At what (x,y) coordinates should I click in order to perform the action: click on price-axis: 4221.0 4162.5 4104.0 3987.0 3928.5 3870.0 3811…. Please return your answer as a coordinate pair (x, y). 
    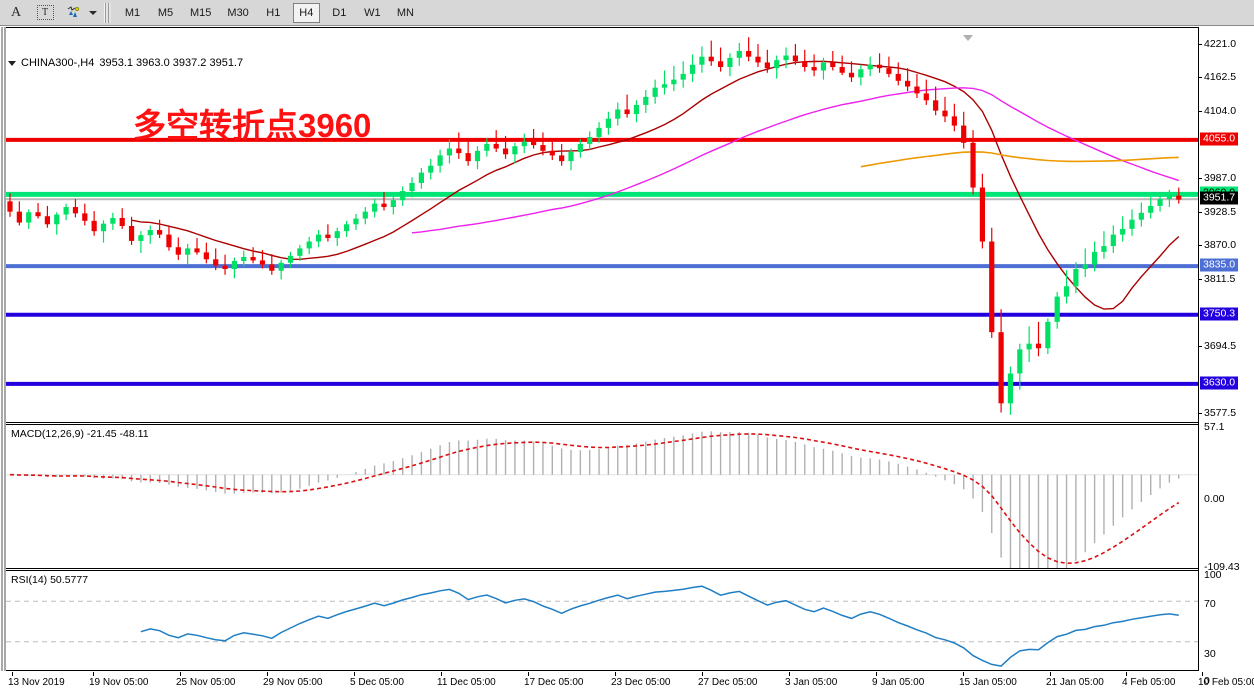
    Looking at the image, I should click on (1226, 357).